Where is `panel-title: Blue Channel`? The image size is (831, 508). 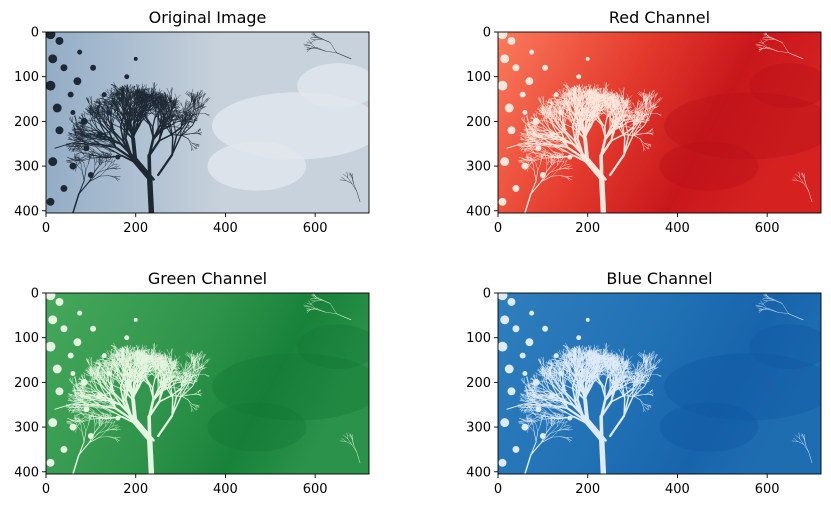
panel-title: Blue Channel is located at coordinates (659, 278).